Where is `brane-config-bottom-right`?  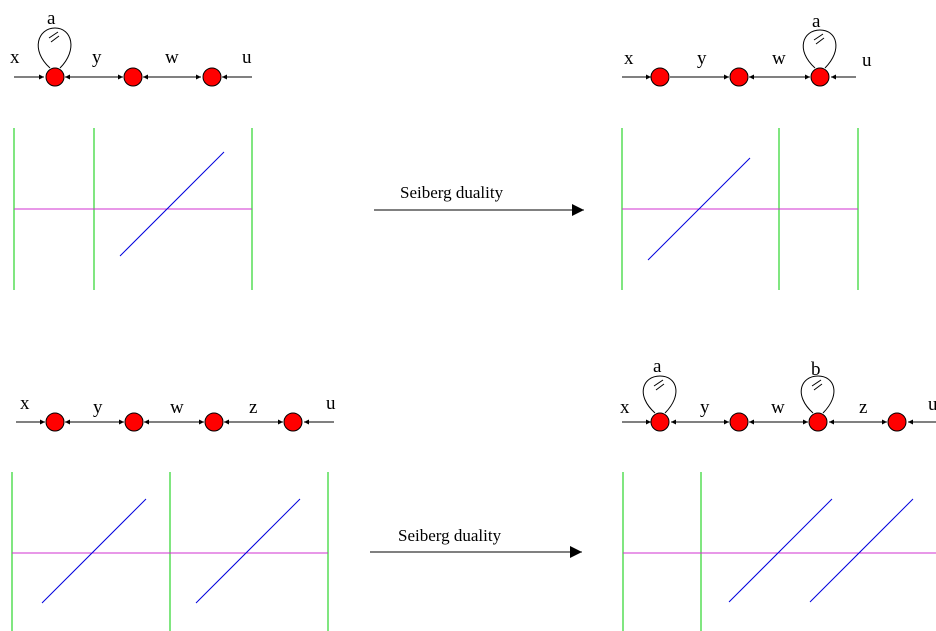
brane-config-bottom-right is located at coordinates (779, 551).